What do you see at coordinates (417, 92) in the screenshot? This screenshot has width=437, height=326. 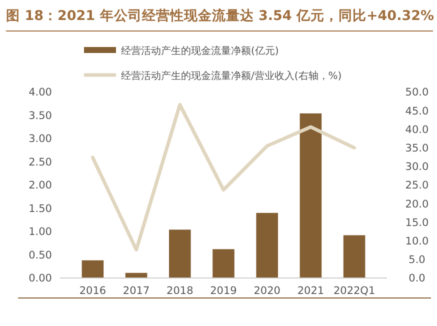 I see `y2-tick-label: 50.0` at bounding box center [417, 92].